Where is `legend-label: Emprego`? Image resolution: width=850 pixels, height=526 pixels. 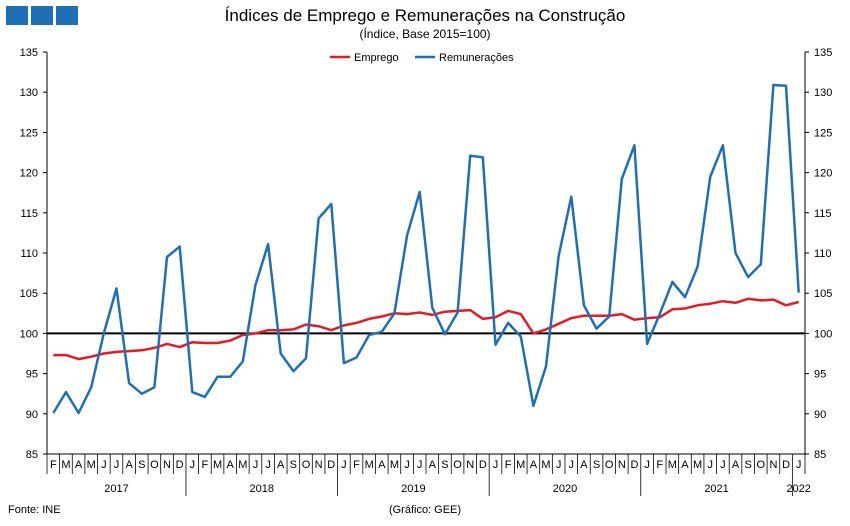 legend-label: Emprego is located at coordinates (376, 58).